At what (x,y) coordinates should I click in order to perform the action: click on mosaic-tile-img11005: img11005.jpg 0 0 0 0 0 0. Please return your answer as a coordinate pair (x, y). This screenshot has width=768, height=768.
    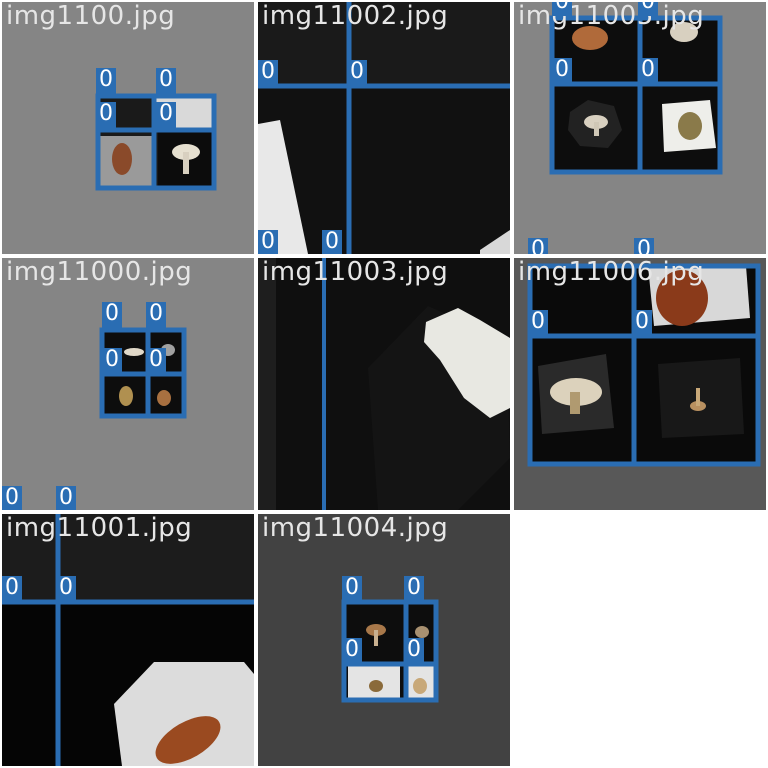
    Looking at the image, I should click on (640, 128).